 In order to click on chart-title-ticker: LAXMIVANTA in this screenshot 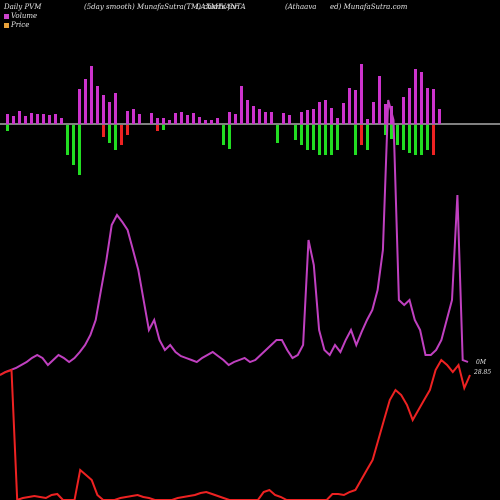, I will do `click(221, 7)`.